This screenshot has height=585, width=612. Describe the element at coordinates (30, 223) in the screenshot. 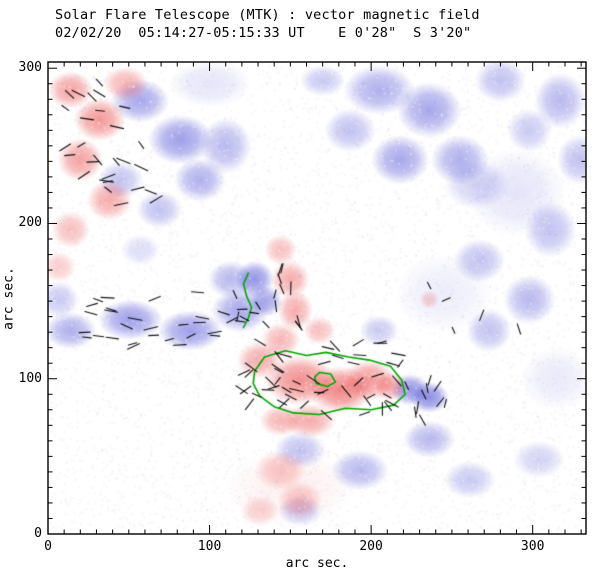

I see `y-tick-label: 200` at that location.